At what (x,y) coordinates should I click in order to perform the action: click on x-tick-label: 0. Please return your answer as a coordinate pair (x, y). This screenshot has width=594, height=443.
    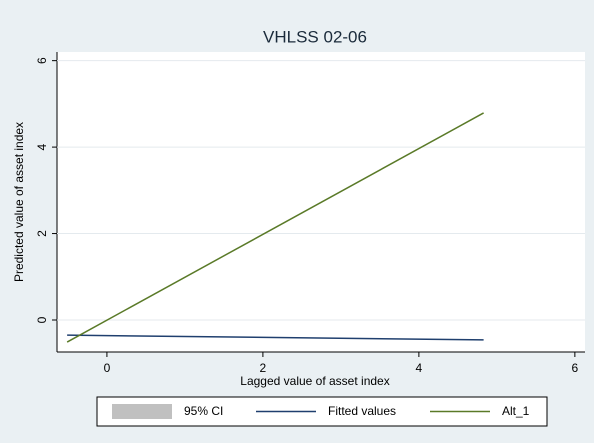
    Looking at the image, I should click on (107, 368).